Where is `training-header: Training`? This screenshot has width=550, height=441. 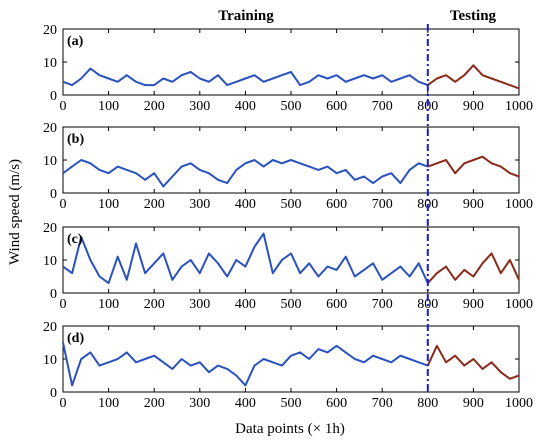
training-header: Training is located at coordinates (246, 16).